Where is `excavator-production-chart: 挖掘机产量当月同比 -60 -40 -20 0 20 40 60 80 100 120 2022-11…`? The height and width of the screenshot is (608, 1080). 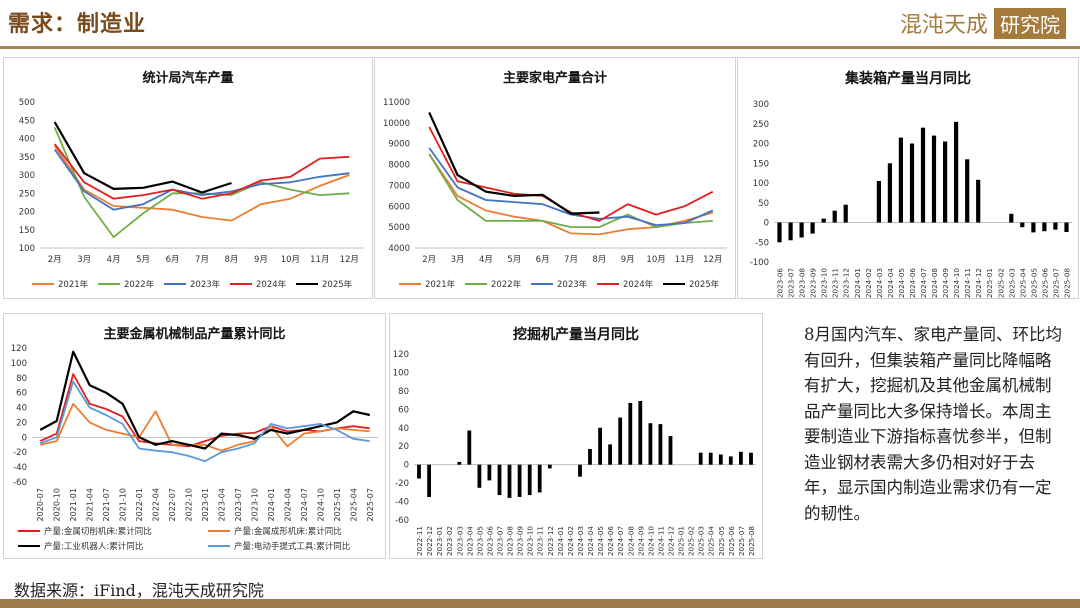
excavator-production-chart: 挖掘机产量当月同比 -60 -40 -20 0 20 40 60 80 100 120 2022-11… is located at coordinates (574, 441).